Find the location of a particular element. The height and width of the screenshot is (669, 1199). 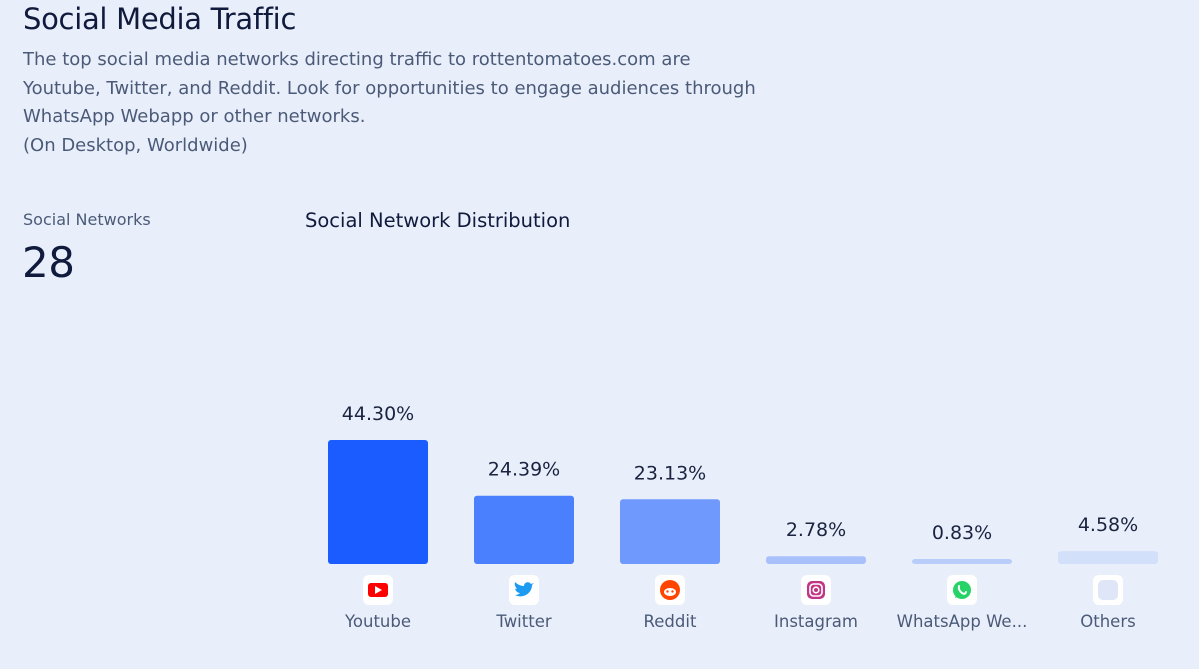

instagram-lens is located at coordinates (816, 590).